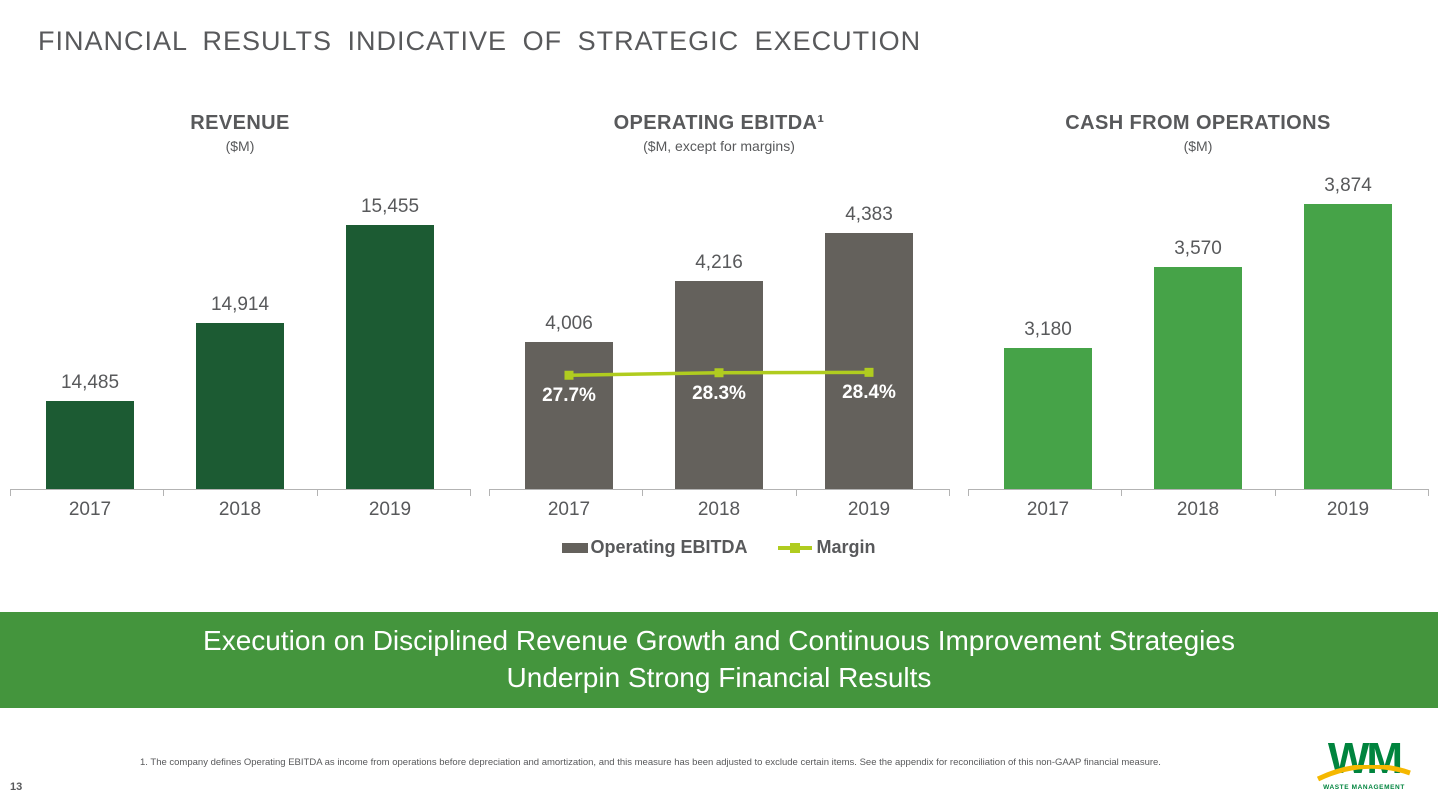  What do you see at coordinates (569, 323) in the screenshot?
I see `bar-value-label: 4,006` at bounding box center [569, 323].